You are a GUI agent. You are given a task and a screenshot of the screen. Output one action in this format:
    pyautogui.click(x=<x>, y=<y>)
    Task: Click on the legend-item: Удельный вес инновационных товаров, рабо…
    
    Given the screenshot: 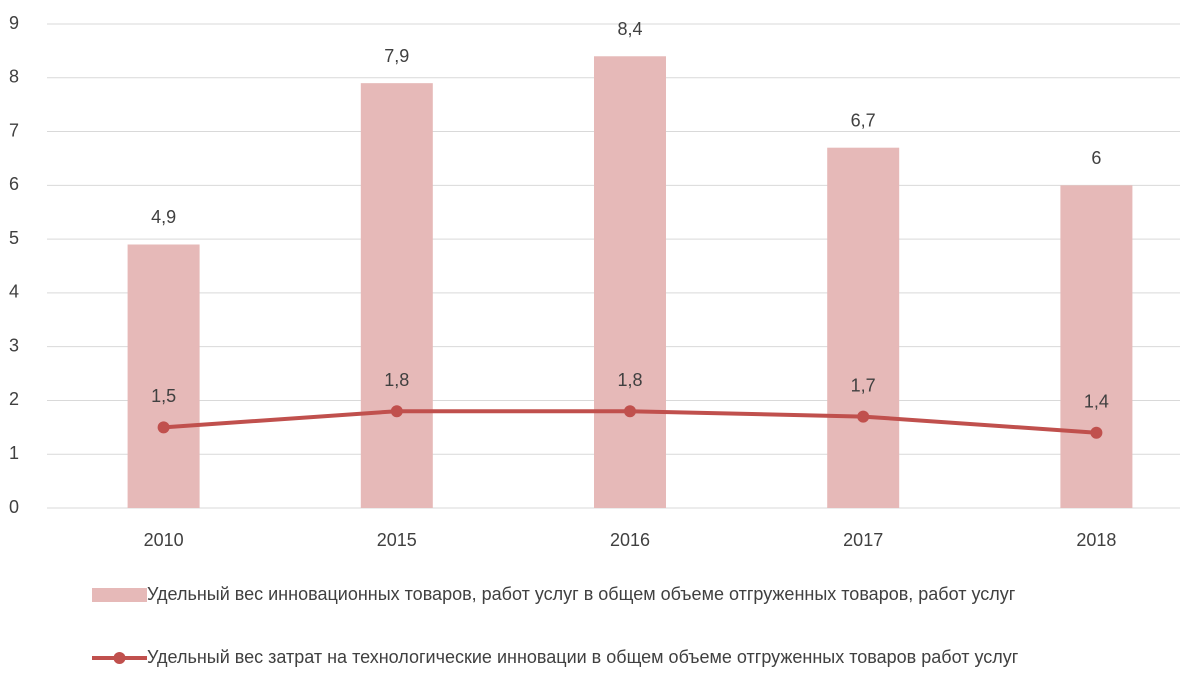 What is the action you would take?
    pyautogui.click(x=632, y=594)
    